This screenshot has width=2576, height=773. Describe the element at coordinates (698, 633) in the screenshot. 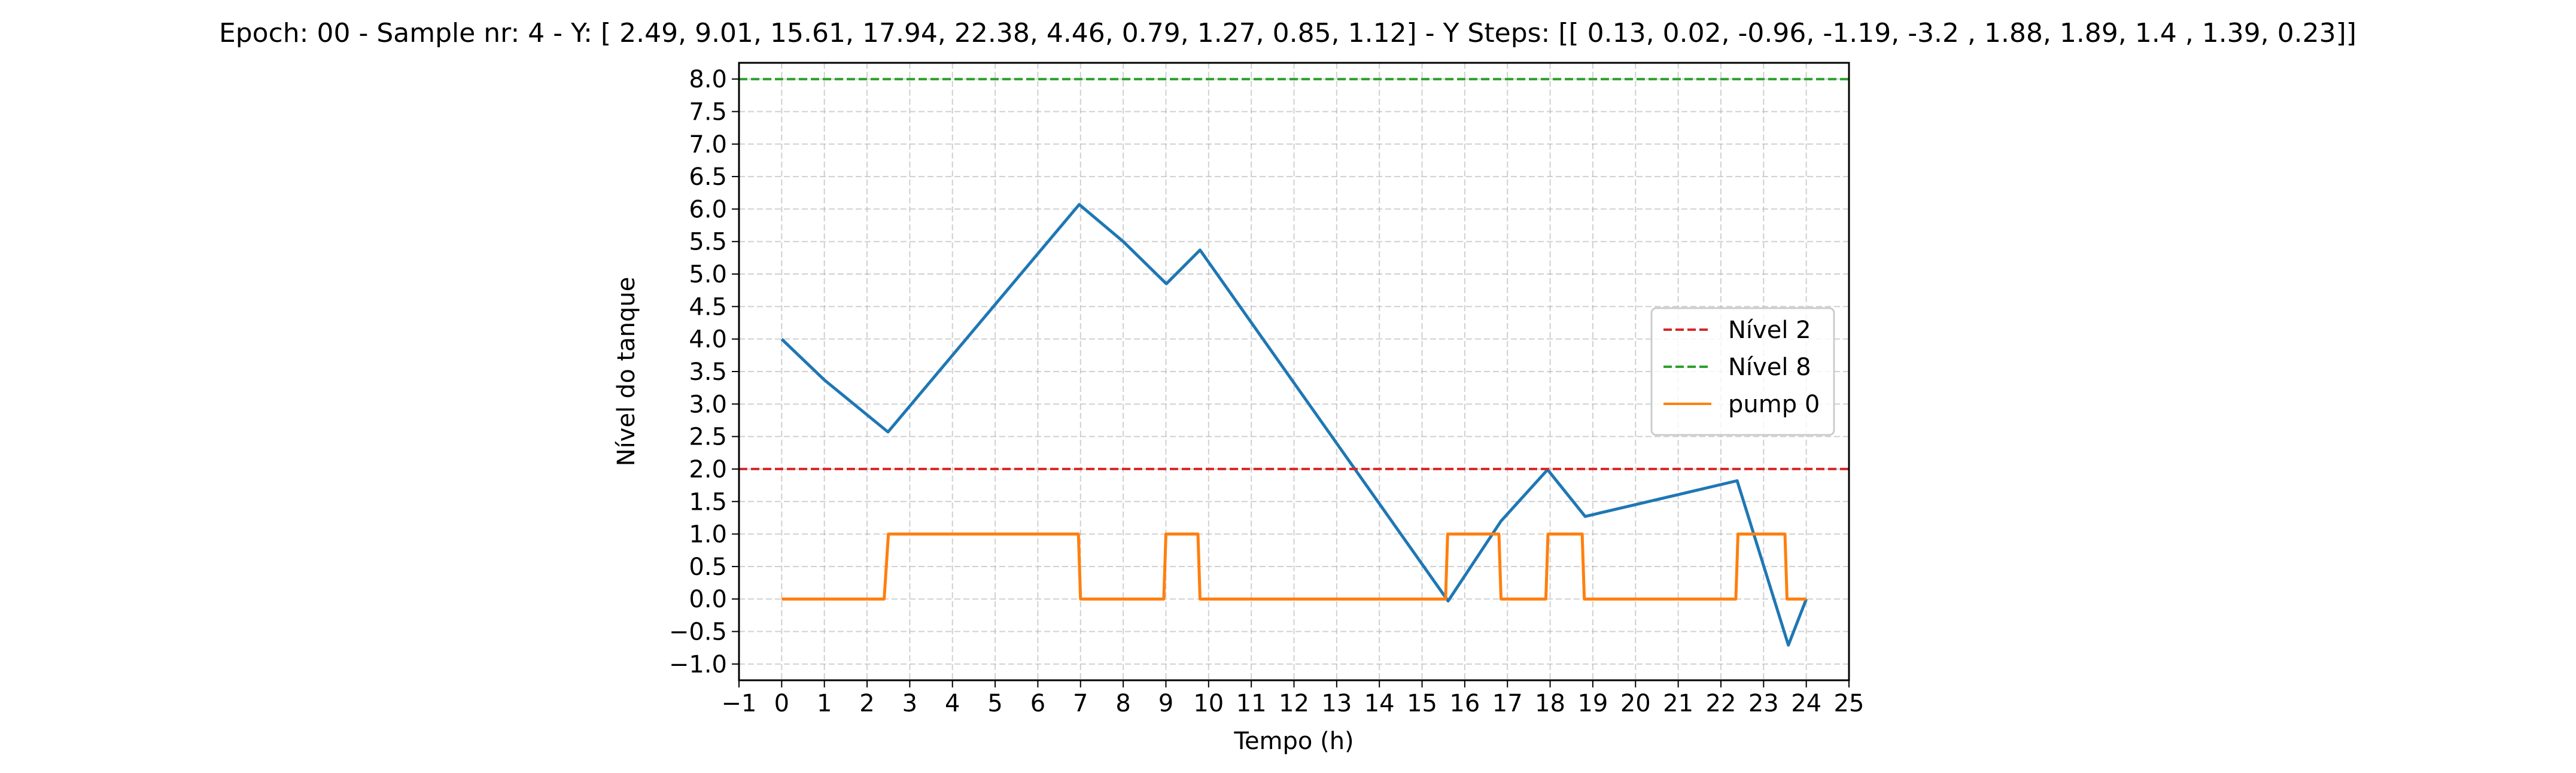

I see `y-tick-label: −0.5` at that location.